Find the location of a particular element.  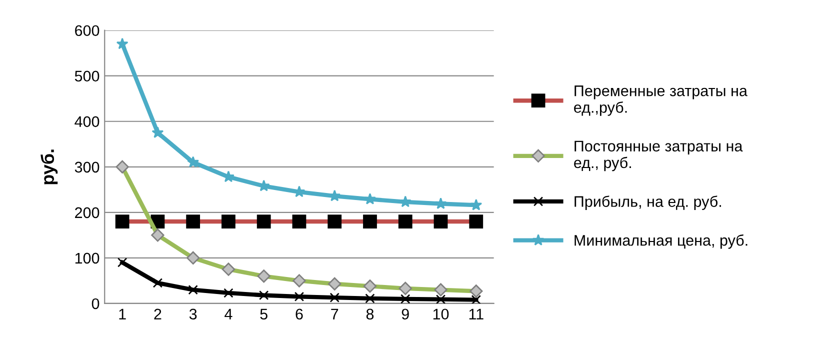

legend-label: Прибыль, на ед. руб. is located at coordinates (647, 203).